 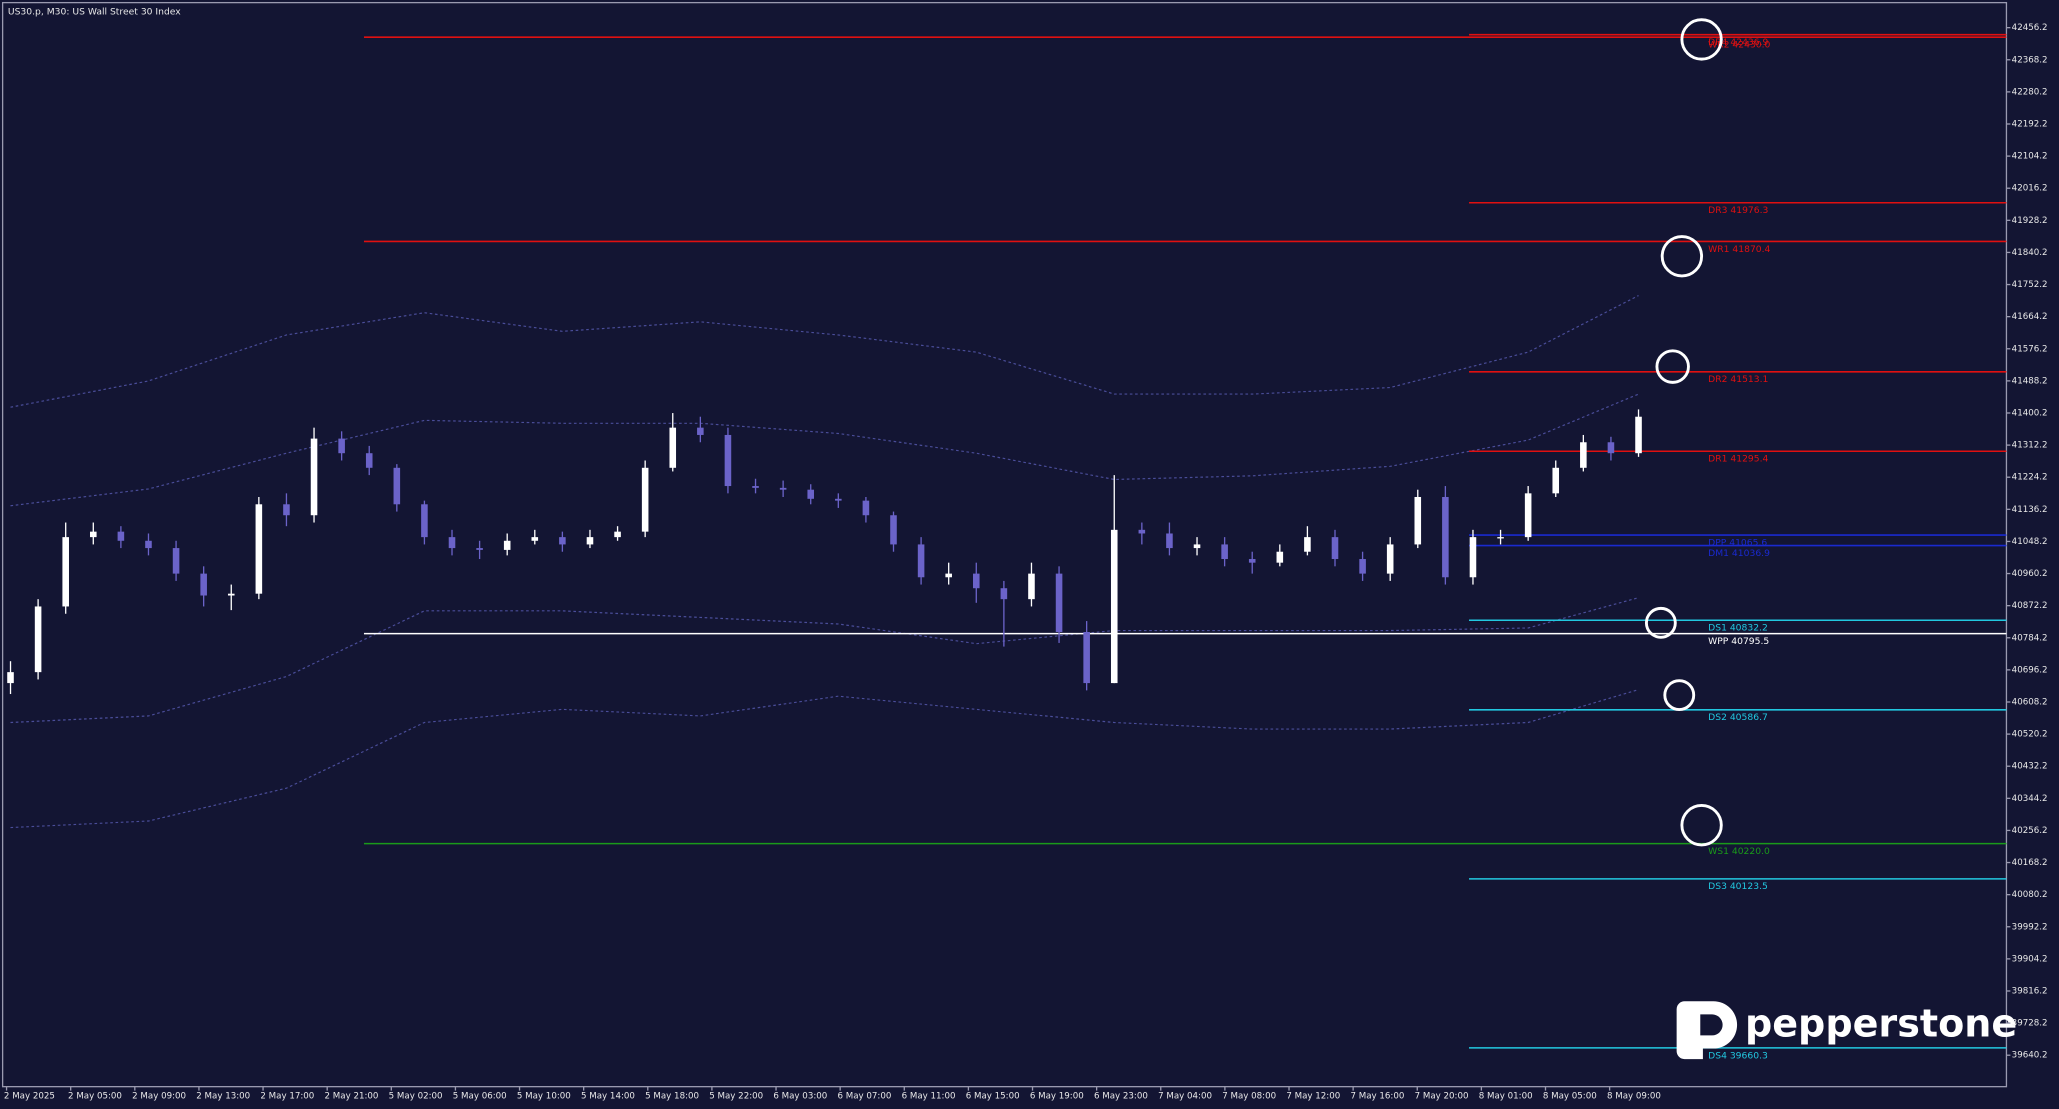 I want to click on y-tick-label: 40696.2, so click(x=2030, y=670).